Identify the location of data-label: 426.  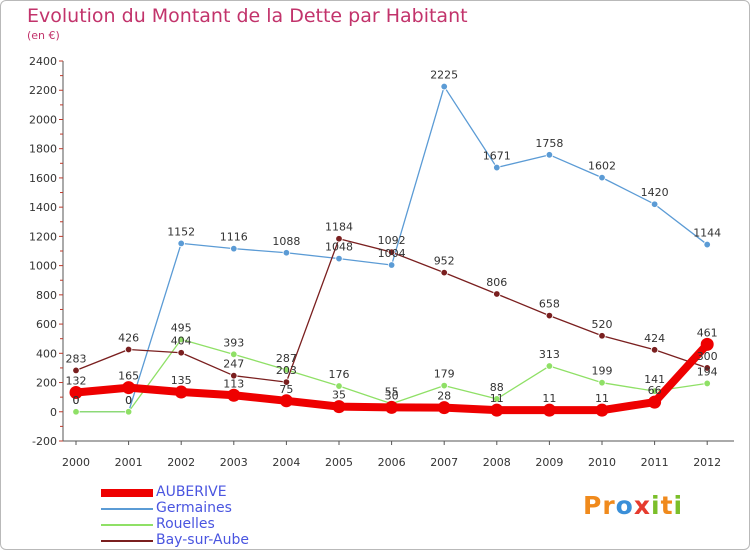
(128, 338).